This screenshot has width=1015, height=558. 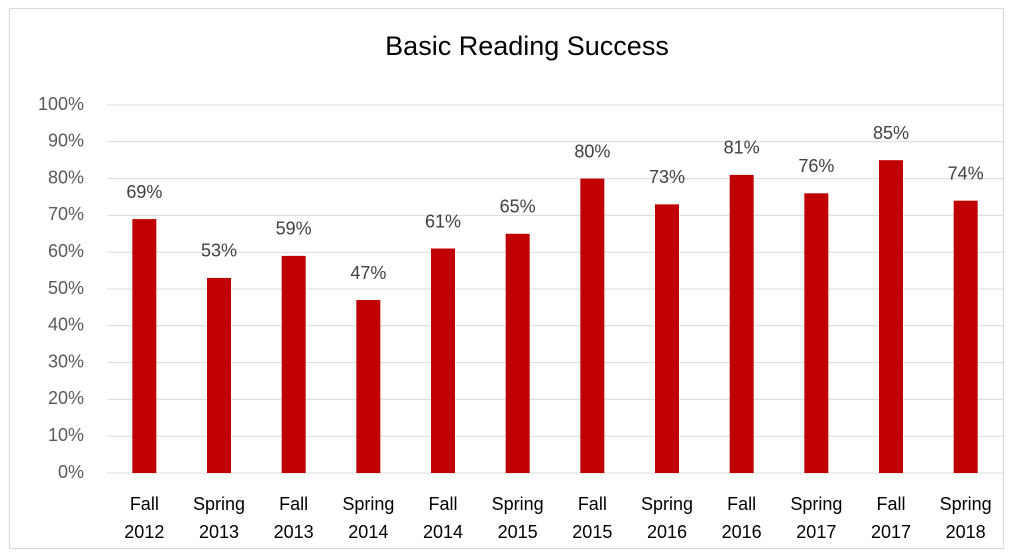 What do you see at coordinates (144, 192) in the screenshot?
I see `data-label: 69%` at bounding box center [144, 192].